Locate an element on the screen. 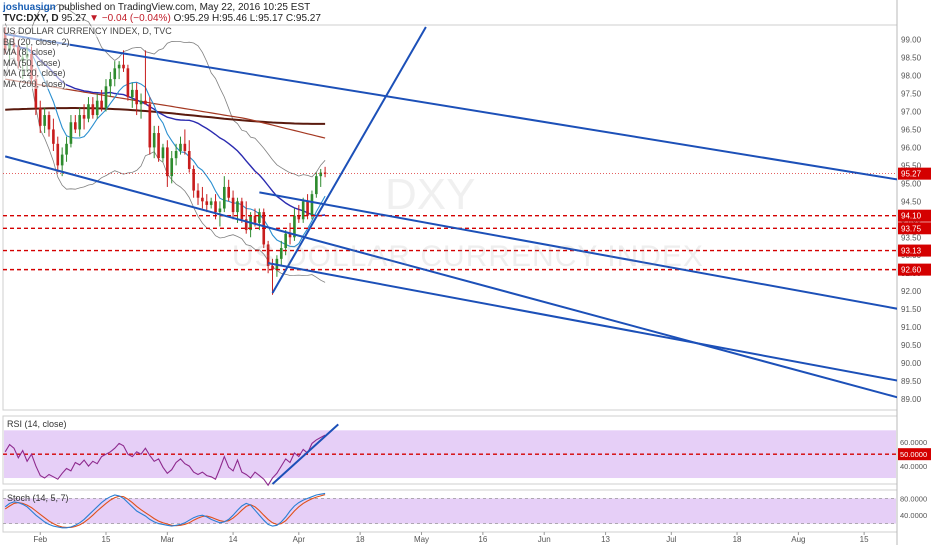 The height and width of the screenshot is (555, 932). low-value: 95.17 is located at coordinates (271, 18).